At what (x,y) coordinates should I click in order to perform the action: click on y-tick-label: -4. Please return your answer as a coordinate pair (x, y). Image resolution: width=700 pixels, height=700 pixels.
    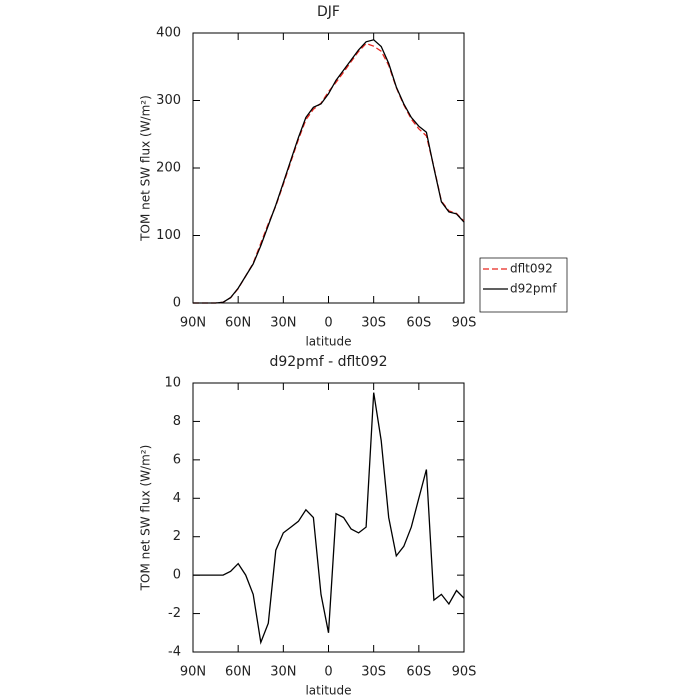
    Looking at the image, I should click on (174, 652).